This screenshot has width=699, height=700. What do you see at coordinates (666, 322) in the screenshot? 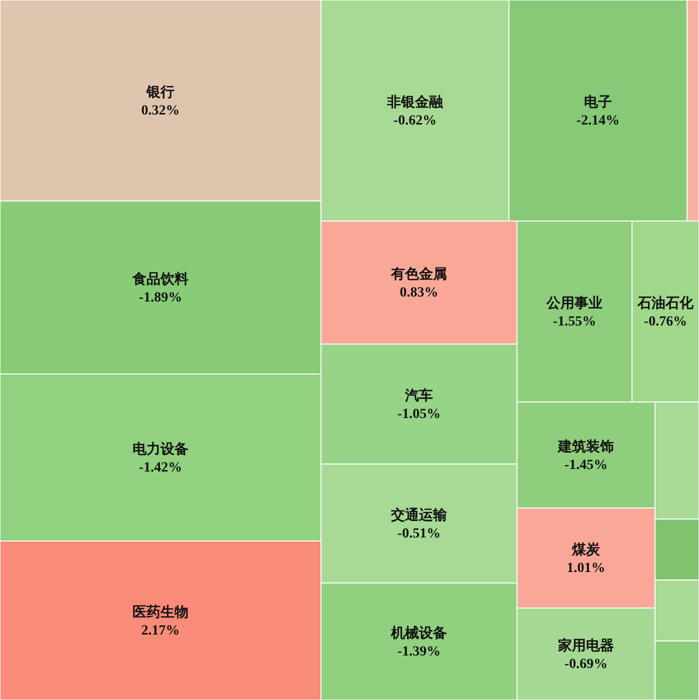
I see `data-label: -0.76%` at bounding box center [666, 322].